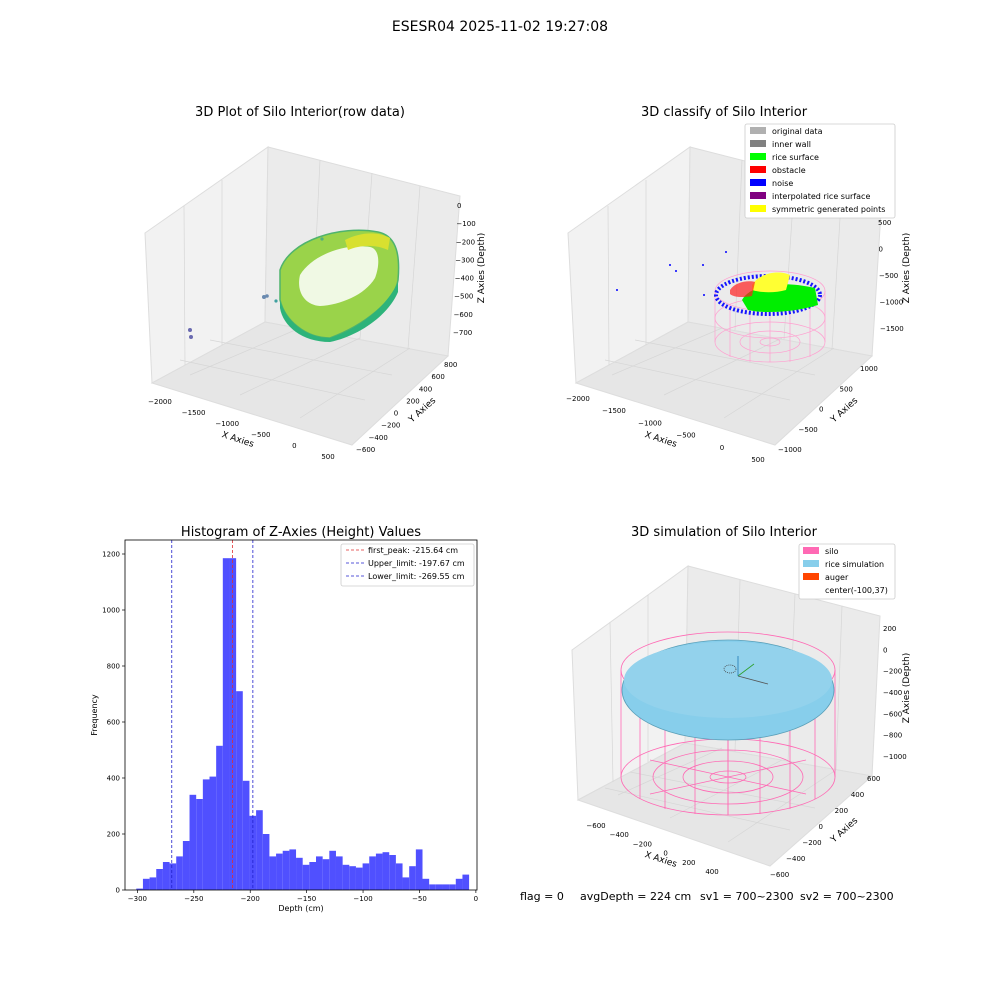 Image resolution: width=1000 pixels, height=1000 pixels. What do you see at coordinates (892, 672) in the screenshot?
I see `simulation-z-tick-label: −200` at bounding box center [892, 672].